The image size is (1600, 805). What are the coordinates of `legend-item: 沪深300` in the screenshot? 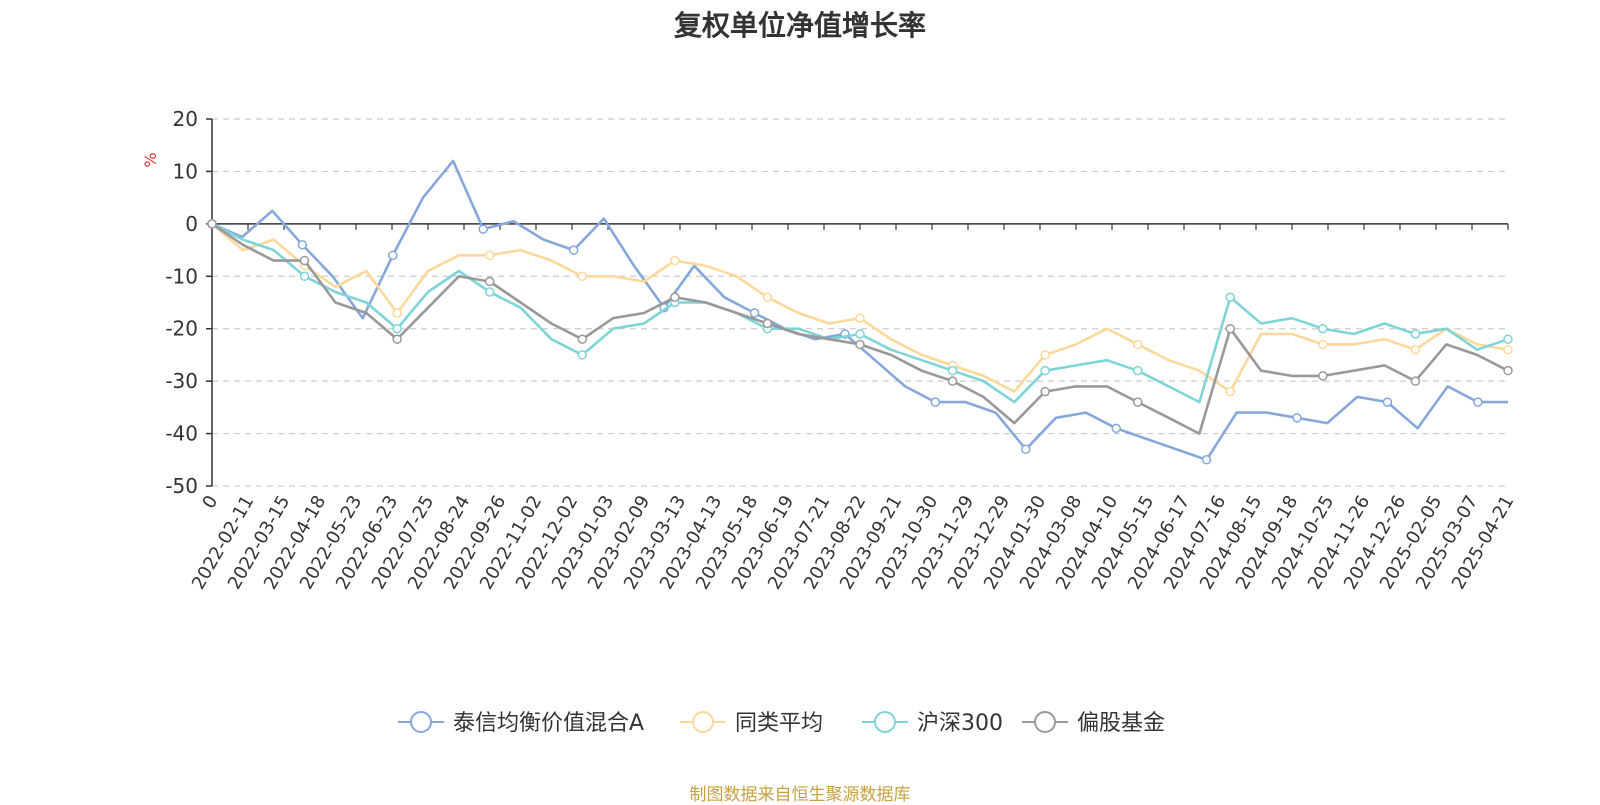 It's located at (932, 723).